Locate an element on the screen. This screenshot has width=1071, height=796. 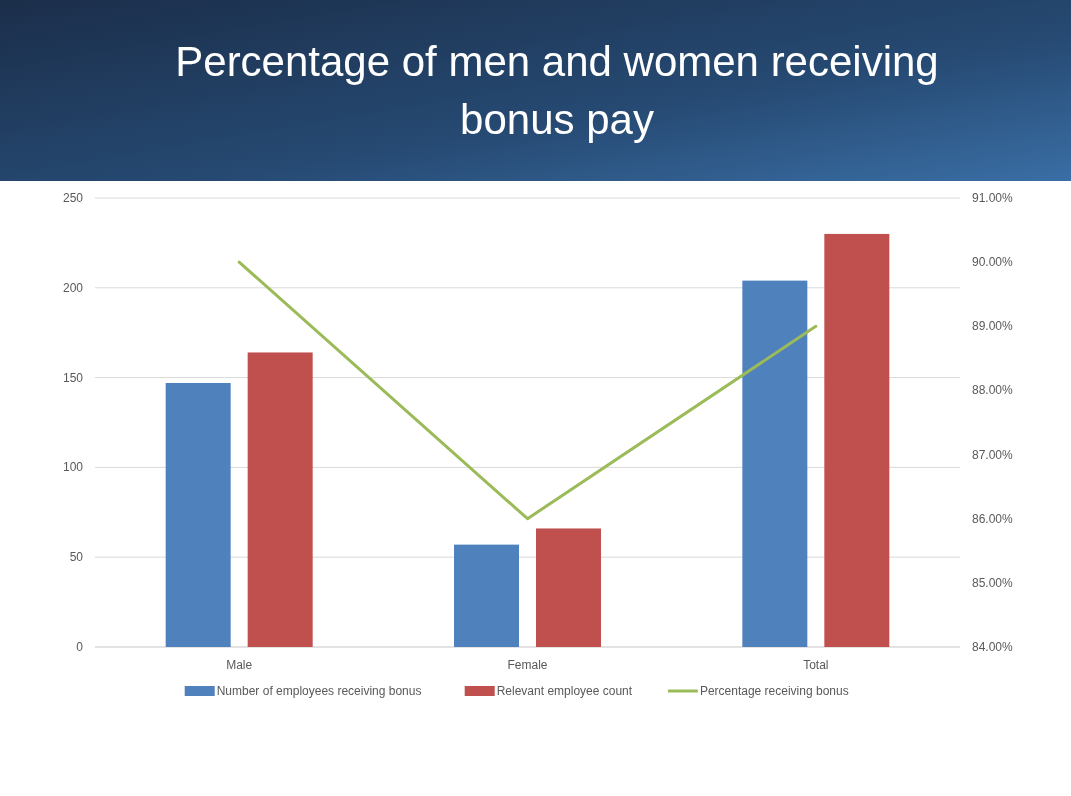
y-tick-label: 0 is located at coordinates (80, 647).